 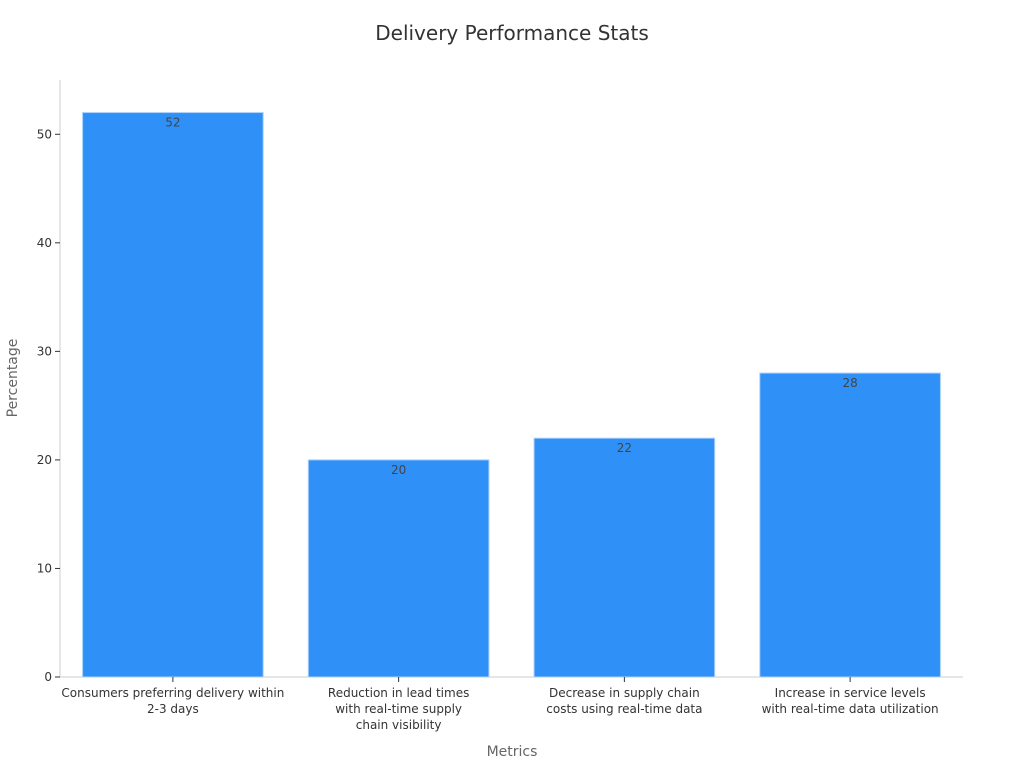 What do you see at coordinates (44, 134) in the screenshot?
I see `y-tick-label: 50` at bounding box center [44, 134].